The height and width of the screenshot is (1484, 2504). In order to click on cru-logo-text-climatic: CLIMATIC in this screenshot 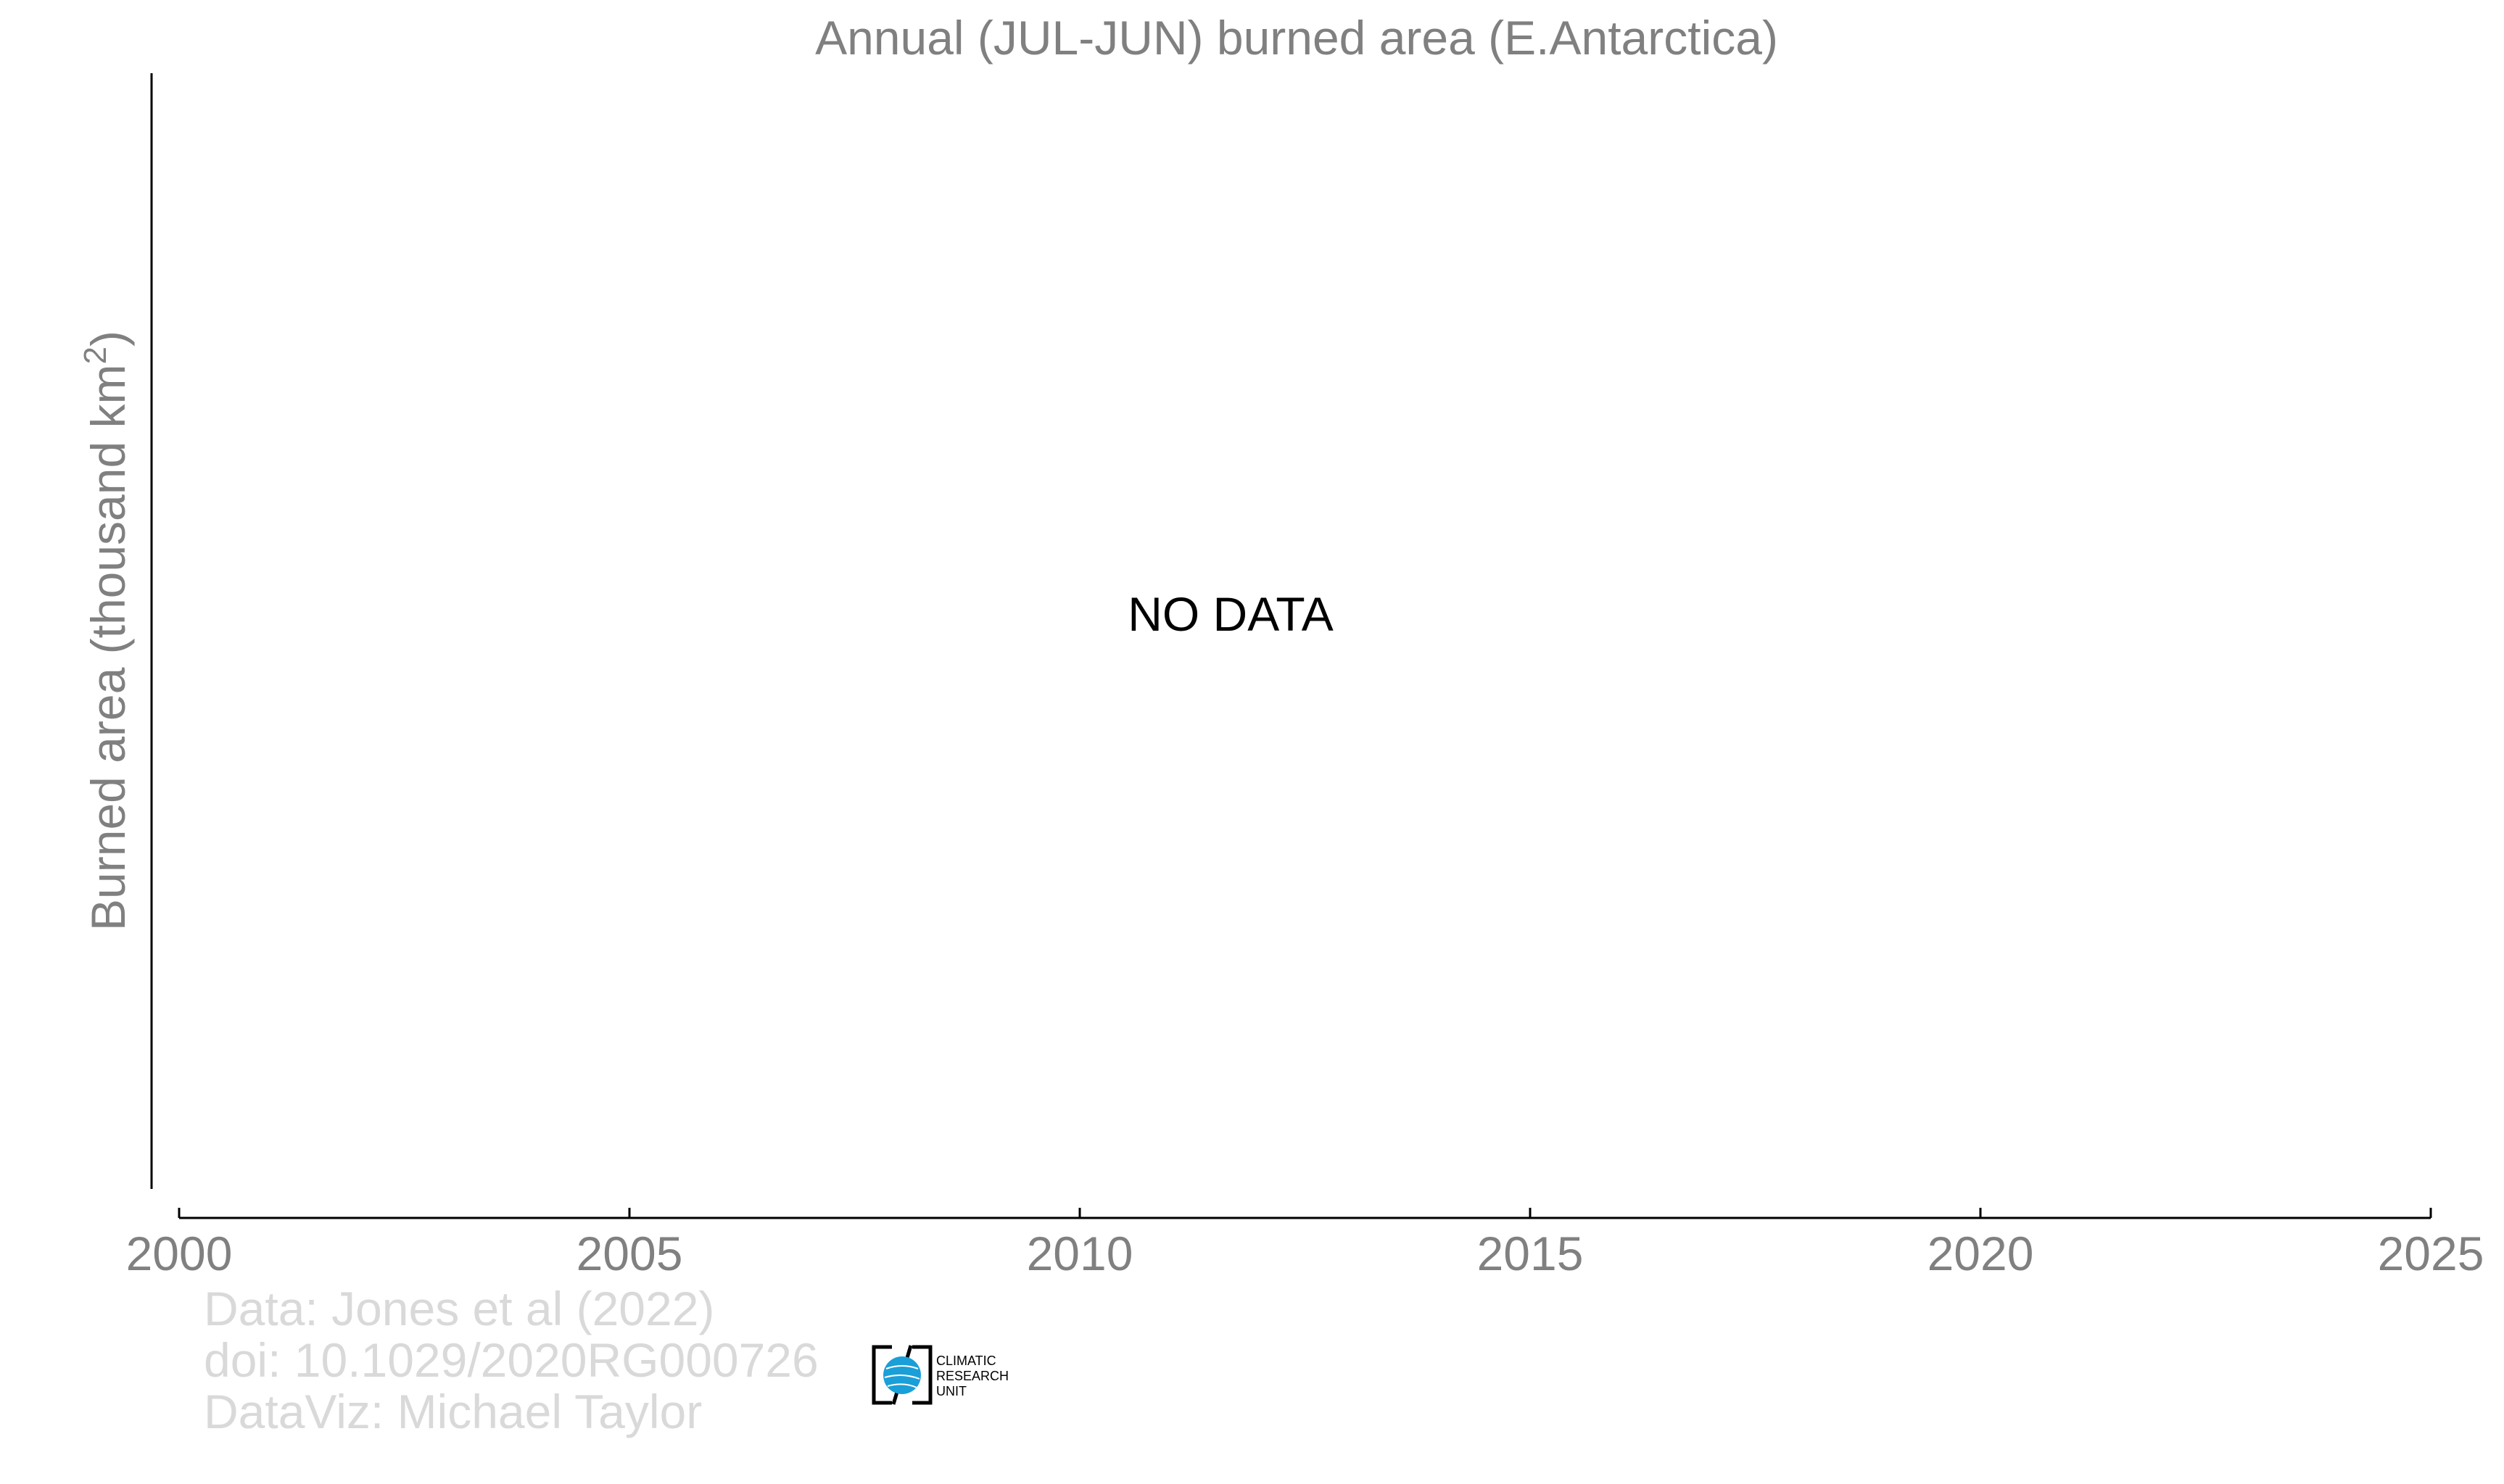, I will do `click(966, 1361)`.